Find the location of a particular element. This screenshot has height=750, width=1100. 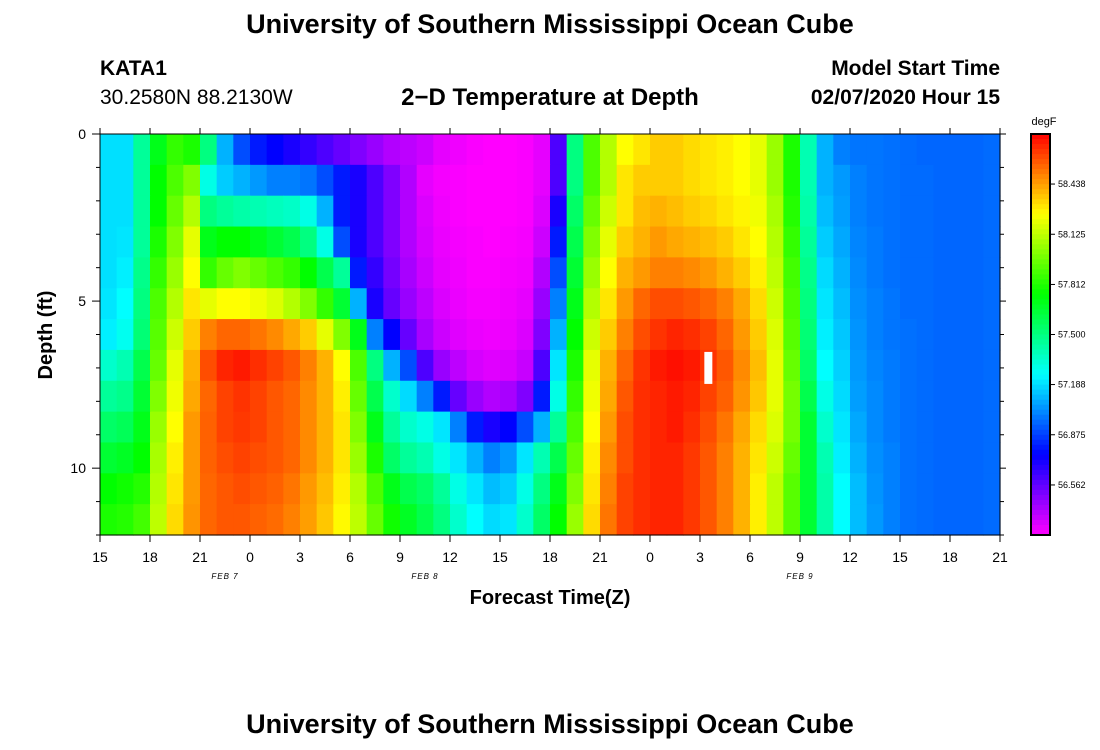

date-label: FEB 8 is located at coordinates (424, 576).